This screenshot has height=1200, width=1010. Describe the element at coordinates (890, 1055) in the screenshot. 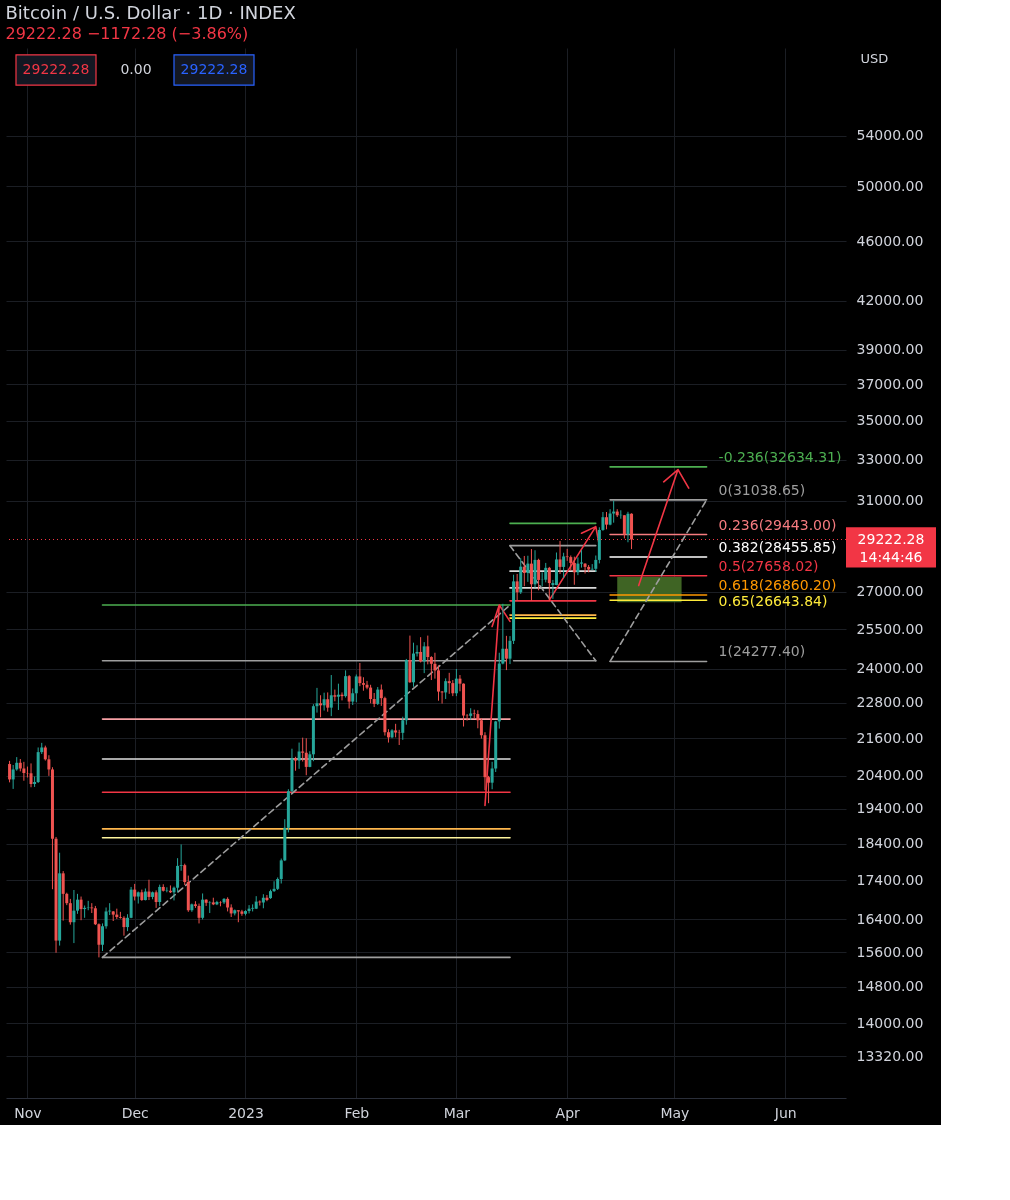

I see `y-tick-label: 13320.00` at that location.